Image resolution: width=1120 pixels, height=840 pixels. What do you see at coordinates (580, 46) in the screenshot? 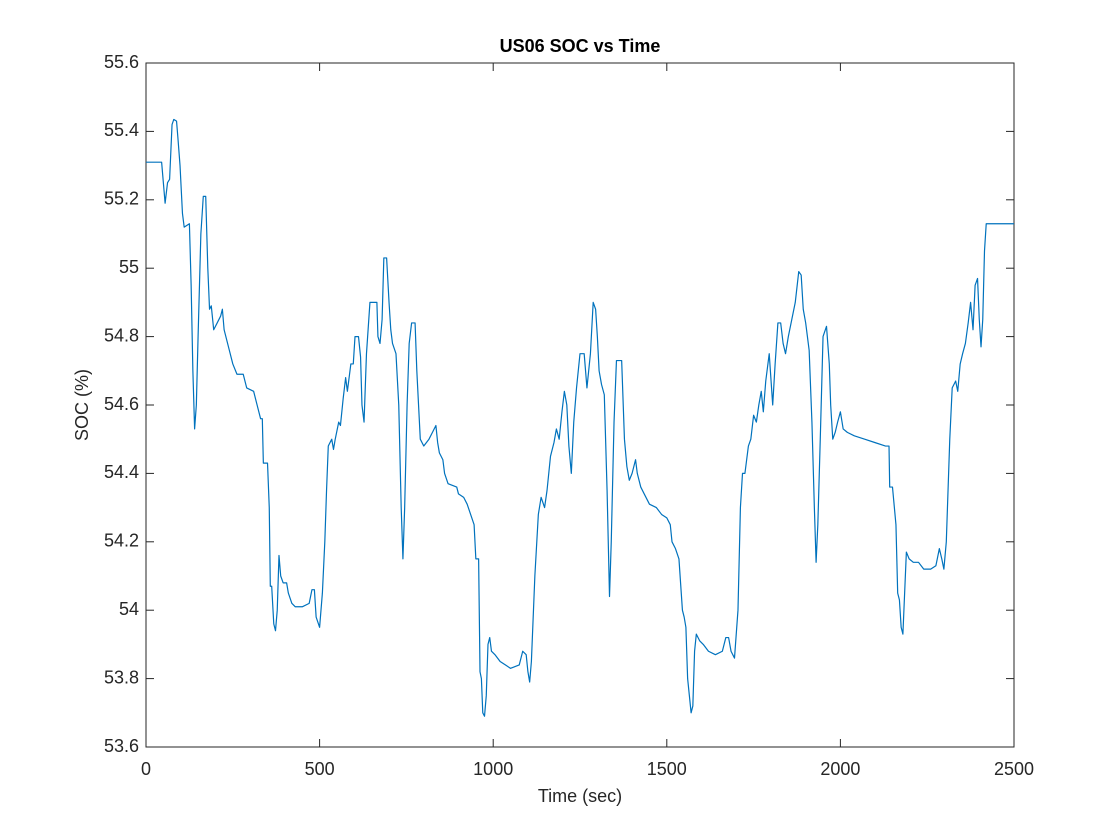
I see `chart-title: US06 SOC vs Time` at bounding box center [580, 46].